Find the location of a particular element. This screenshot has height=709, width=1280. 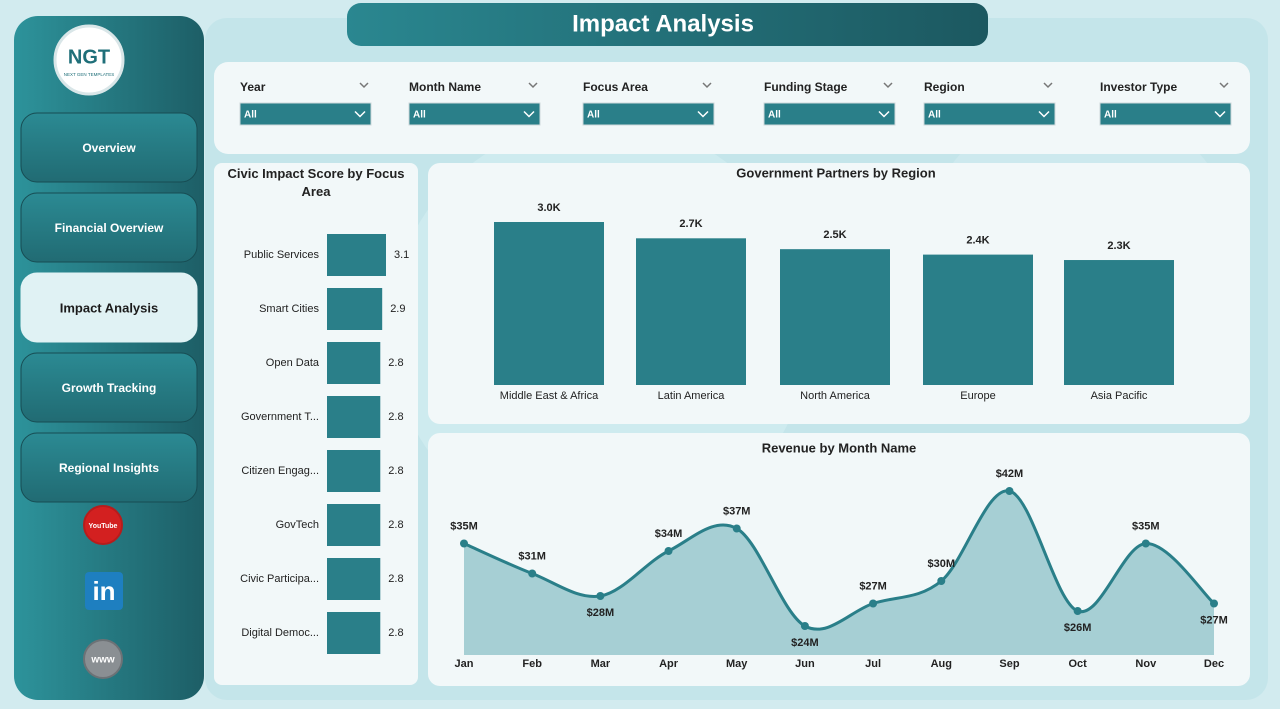

chart-title: Civic Impact Score by Focus Area is located at coordinates (316, 182).